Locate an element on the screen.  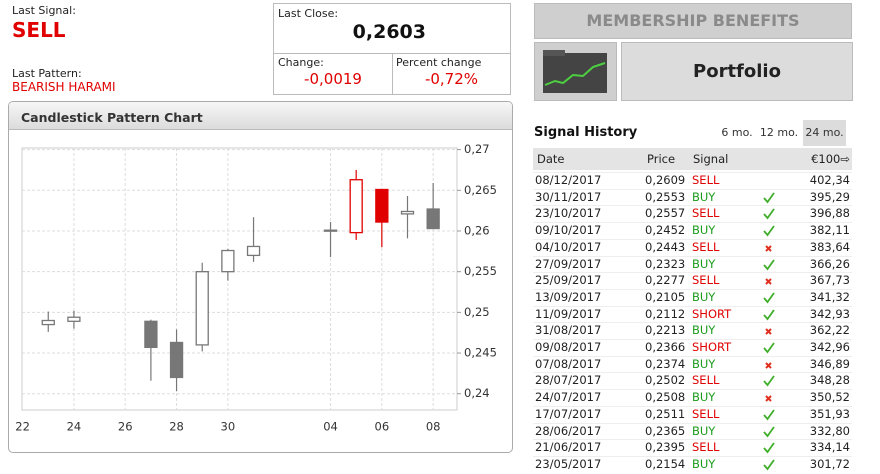
portfolio-icon is located at coordinates (575, 71).